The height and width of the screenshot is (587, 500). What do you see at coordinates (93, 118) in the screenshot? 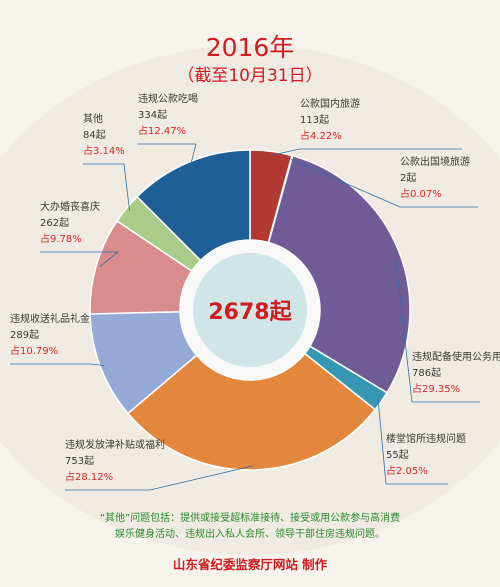
I see `label-name-other: 其他` at bounding box center [93, 118].